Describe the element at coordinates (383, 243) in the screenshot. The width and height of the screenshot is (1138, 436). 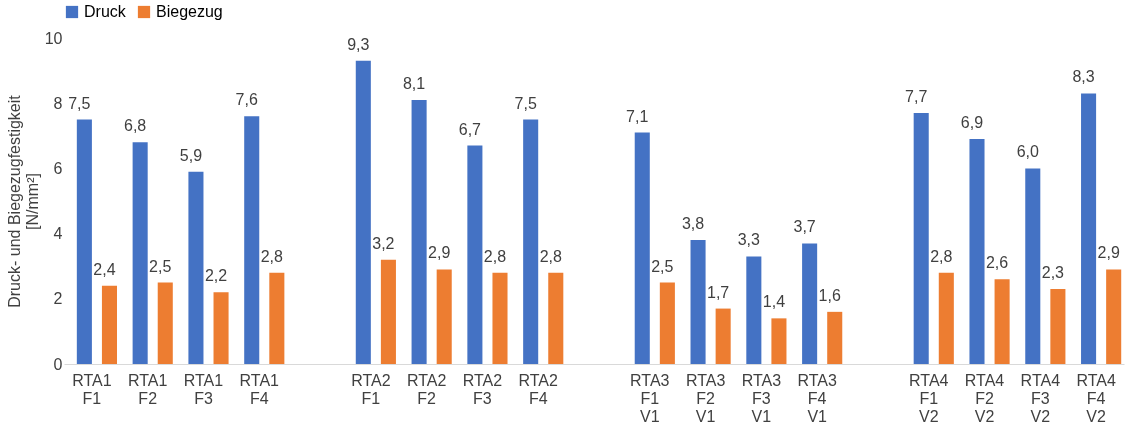
I see `data-label: 3,2` at that location.